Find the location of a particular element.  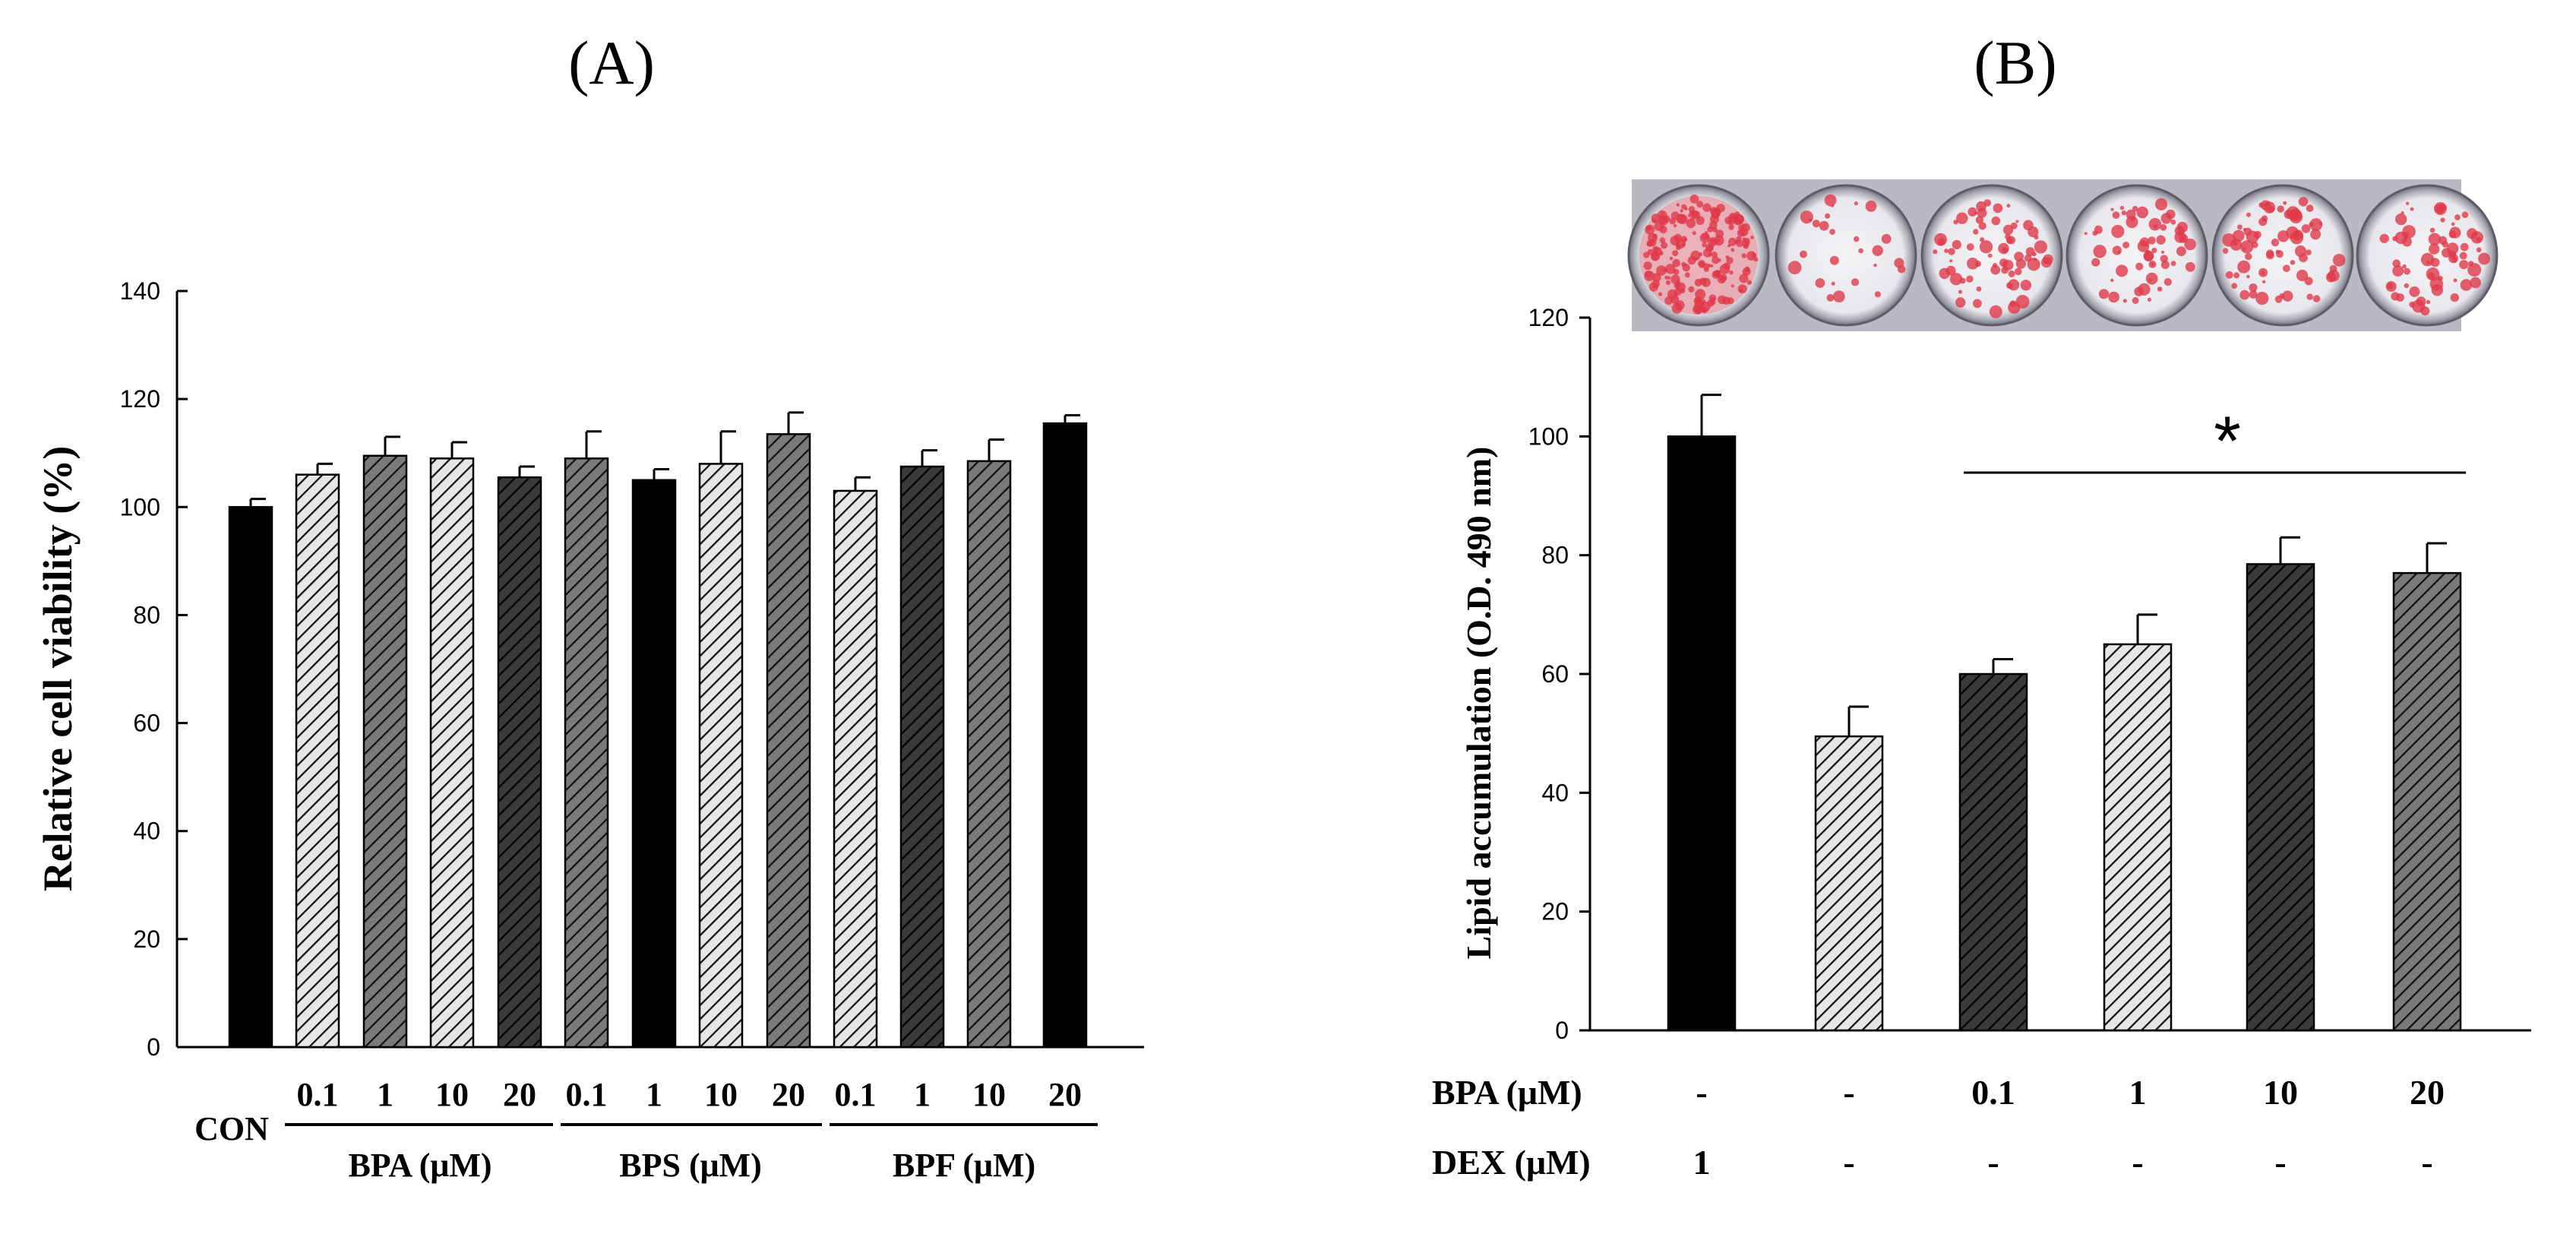

significance-marker: * is located at coordinates (2227, 442).